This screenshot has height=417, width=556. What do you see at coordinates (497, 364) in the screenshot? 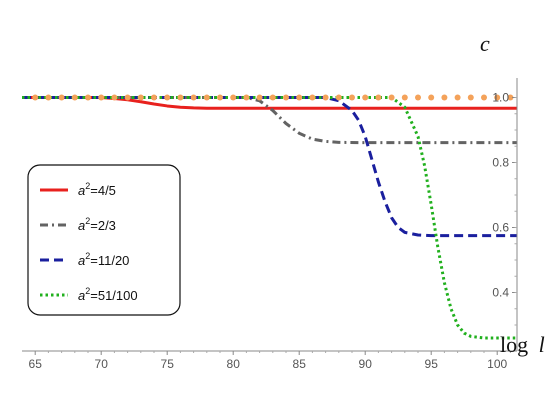
I see `x-tick-label: 100` at bounding box center [497, 364].